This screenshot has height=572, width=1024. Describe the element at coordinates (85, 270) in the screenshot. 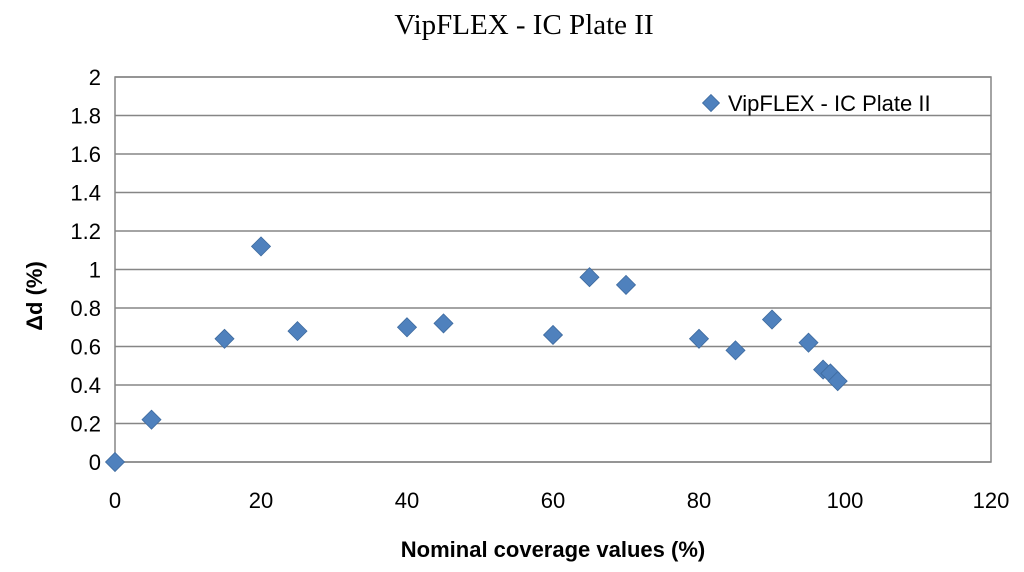

I see `y-axis-ticks: 0 0.2 0.4 0.6 0.8 1 1.2 1.4 1.6 1.8 2` at that location.